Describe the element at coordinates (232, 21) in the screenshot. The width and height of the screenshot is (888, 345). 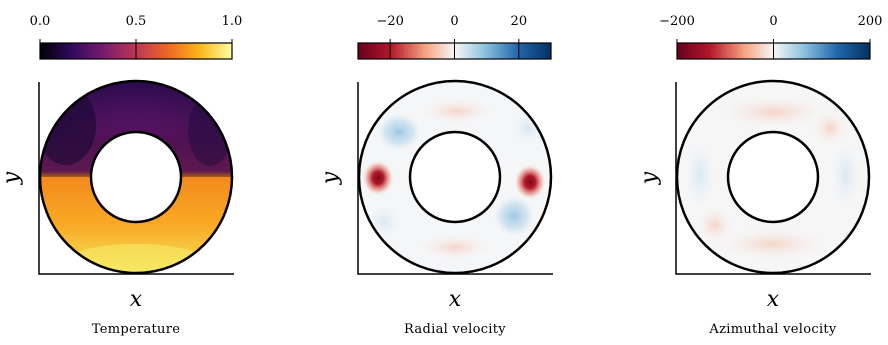
I see `colorbar-tick-label: 1.0` at that location.